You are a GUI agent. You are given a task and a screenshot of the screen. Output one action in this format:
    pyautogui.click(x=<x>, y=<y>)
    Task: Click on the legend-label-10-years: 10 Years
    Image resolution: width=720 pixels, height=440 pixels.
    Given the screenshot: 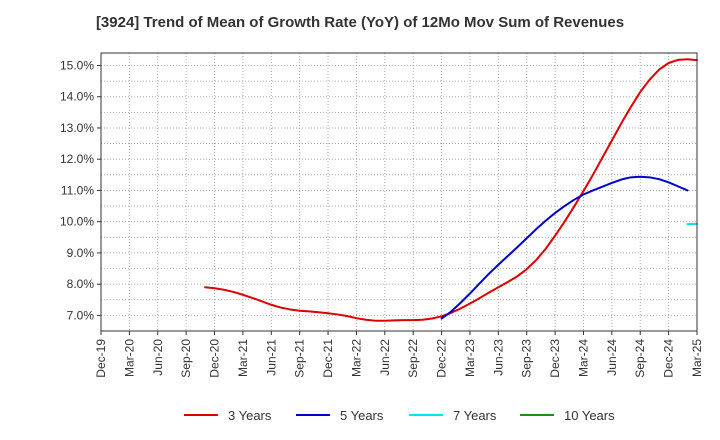 What is the action you would take?
    pyautogui.click(x=589, y=415)
    